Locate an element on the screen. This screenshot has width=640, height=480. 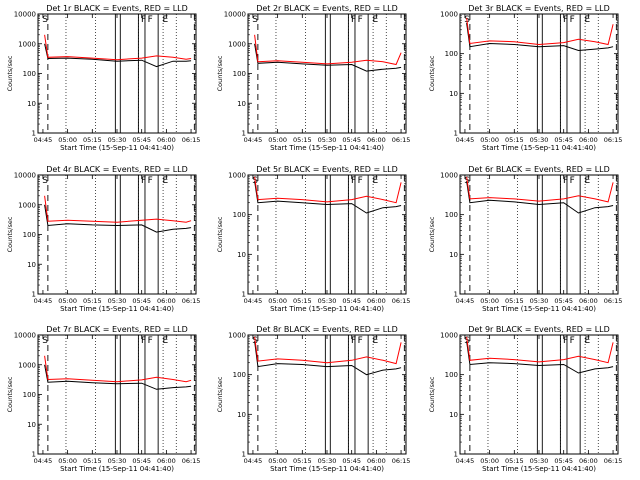
panel-title: Det 4r BLACK = Events, RED = LLD is located at coordinates (117, 169).